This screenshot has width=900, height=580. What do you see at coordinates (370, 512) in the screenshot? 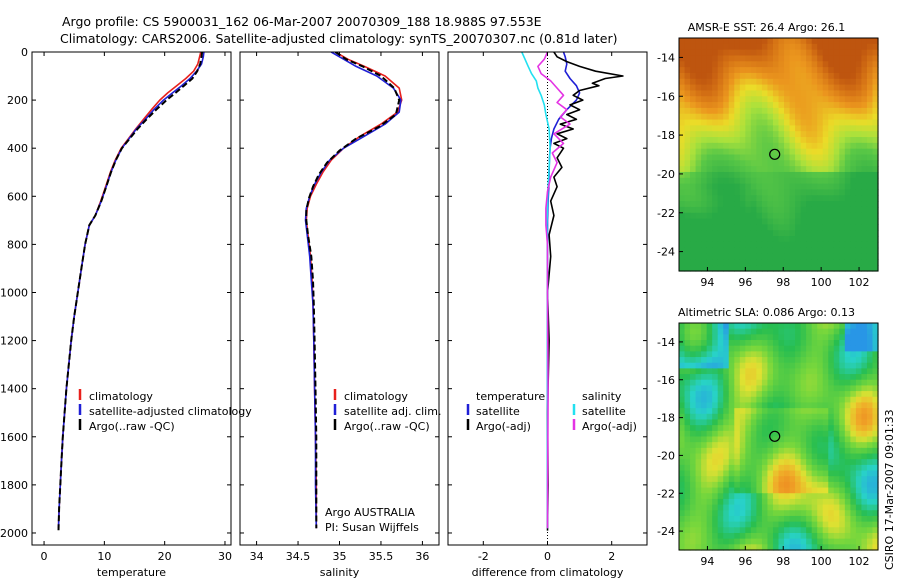
I see `float-agency-note: Argo AUSTRALIA` at bounding box center [370, 512].